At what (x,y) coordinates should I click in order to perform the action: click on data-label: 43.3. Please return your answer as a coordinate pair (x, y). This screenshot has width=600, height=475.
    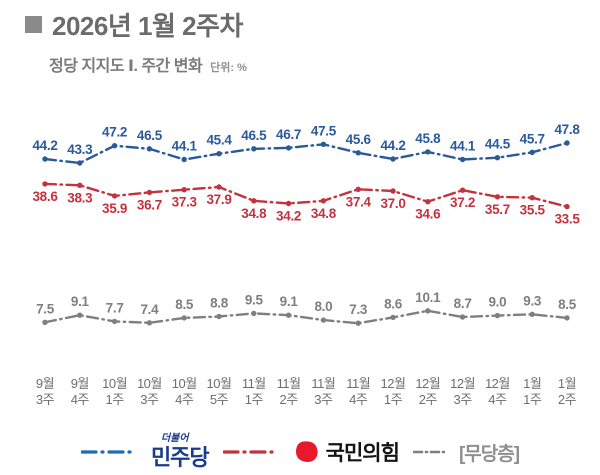
    Looking at the image, I should click on (80, 149).